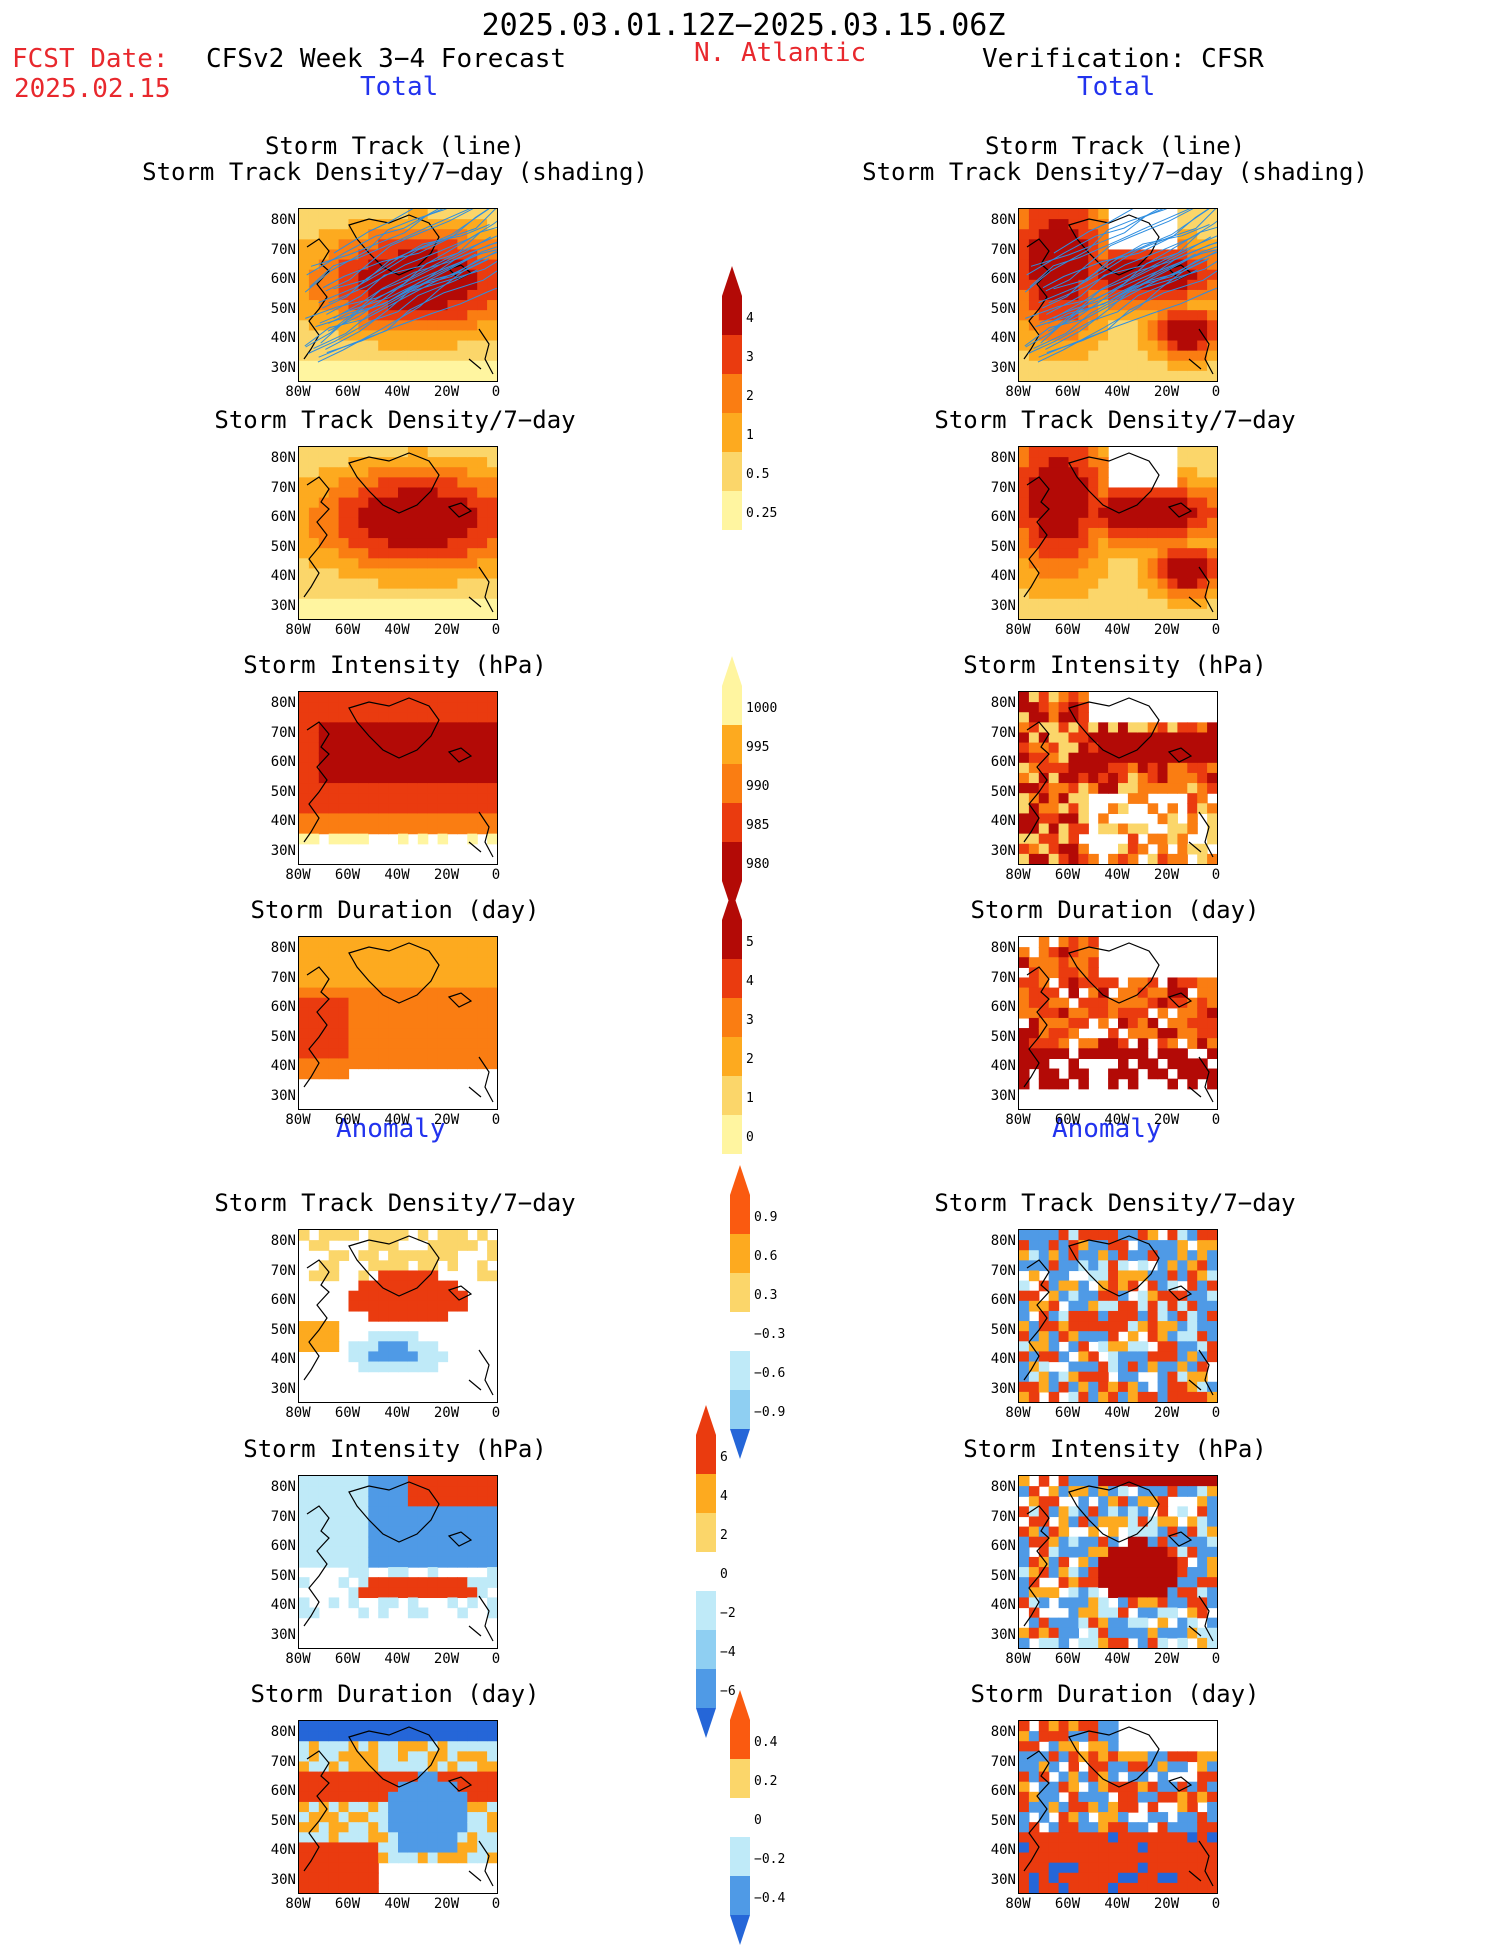 The width and height of the screenshot is (1487, 1949). What do you see at coordinates (758, 826) in the screenshot?
I see `colorbar-label: 985` at bounding box center [758, 826].